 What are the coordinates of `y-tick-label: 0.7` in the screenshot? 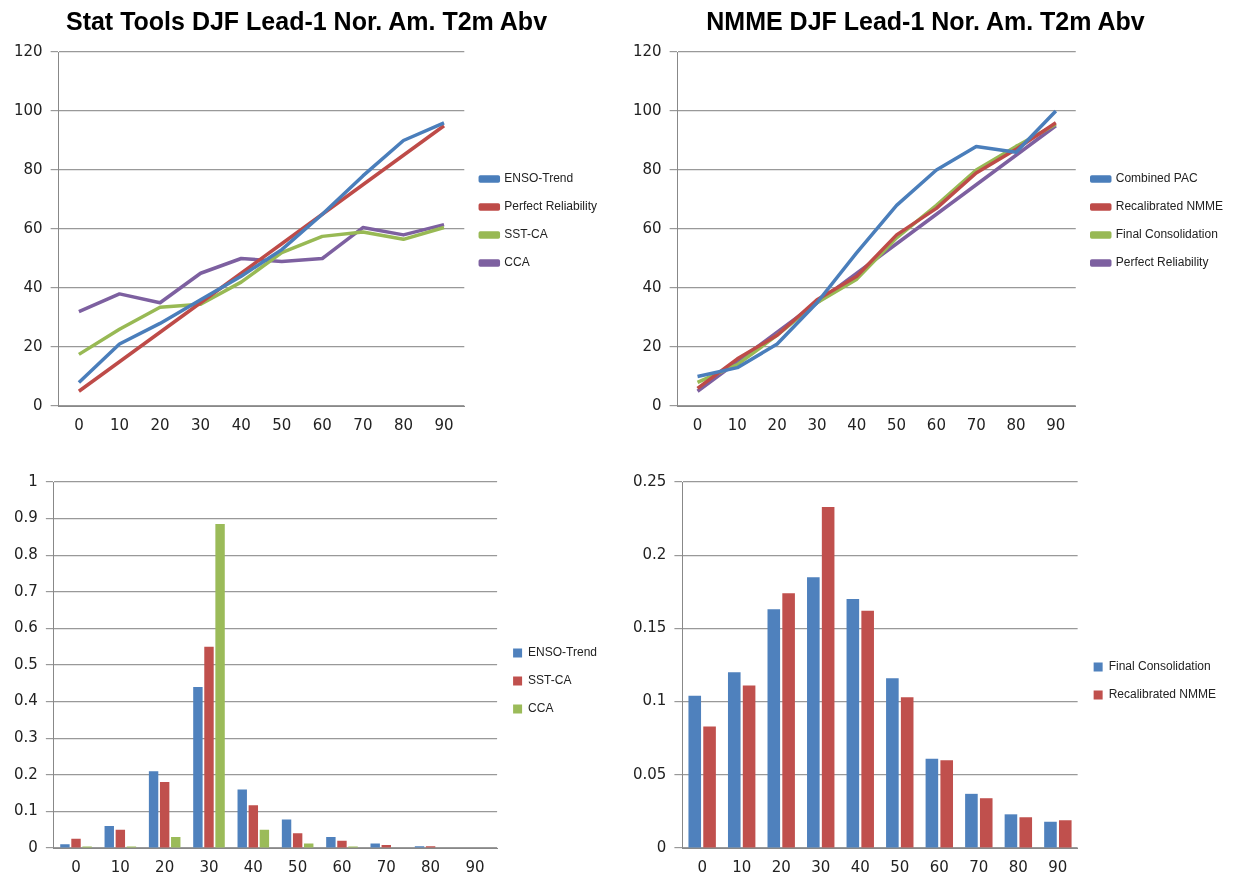 It's located at (26, 590).